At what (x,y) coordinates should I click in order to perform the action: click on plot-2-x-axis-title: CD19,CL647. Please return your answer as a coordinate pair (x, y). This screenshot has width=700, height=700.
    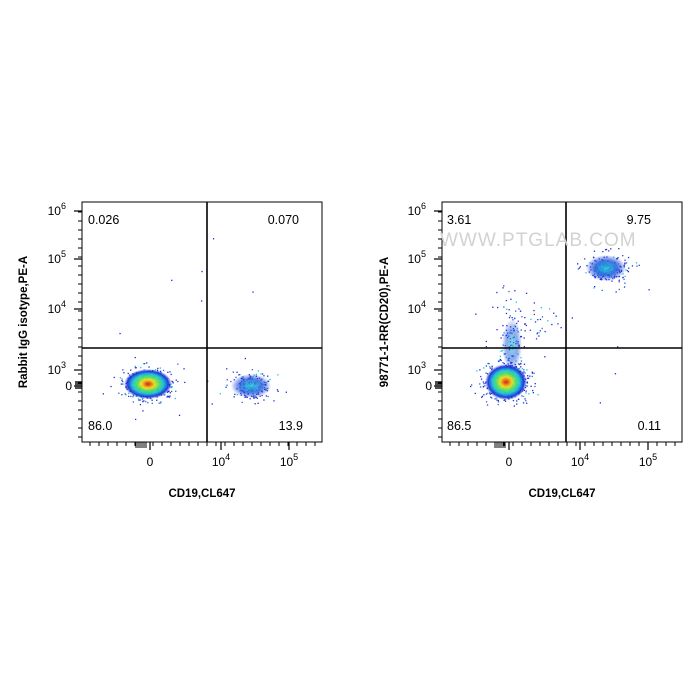
    Looking at the image, I should click on (561, 494).